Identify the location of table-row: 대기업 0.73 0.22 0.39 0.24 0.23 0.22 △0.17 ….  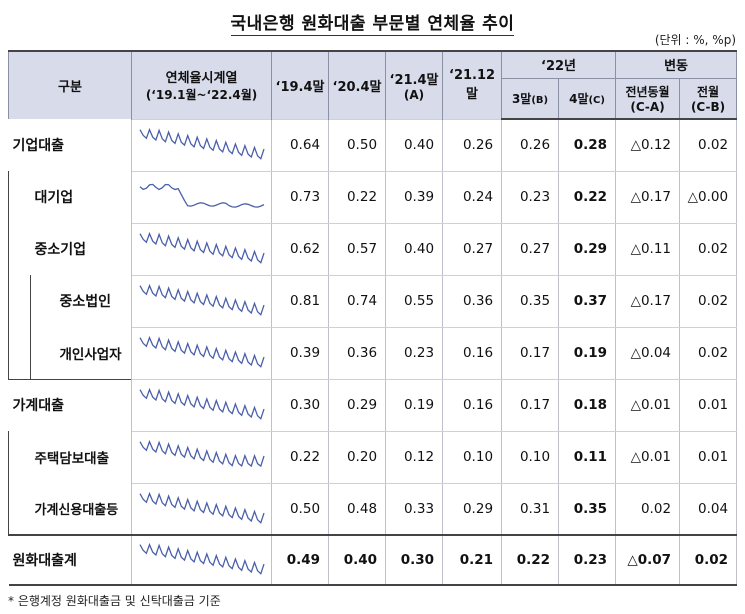
(373, 197).